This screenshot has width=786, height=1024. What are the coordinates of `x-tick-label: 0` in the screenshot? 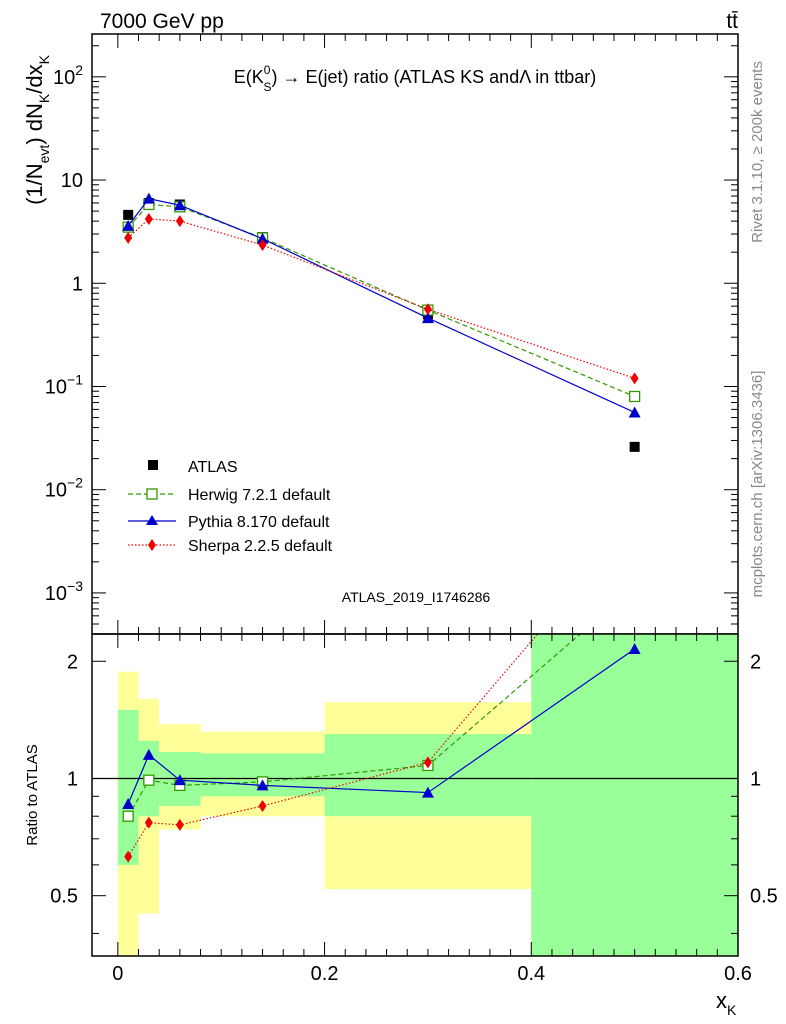 It's located at (117, 974).